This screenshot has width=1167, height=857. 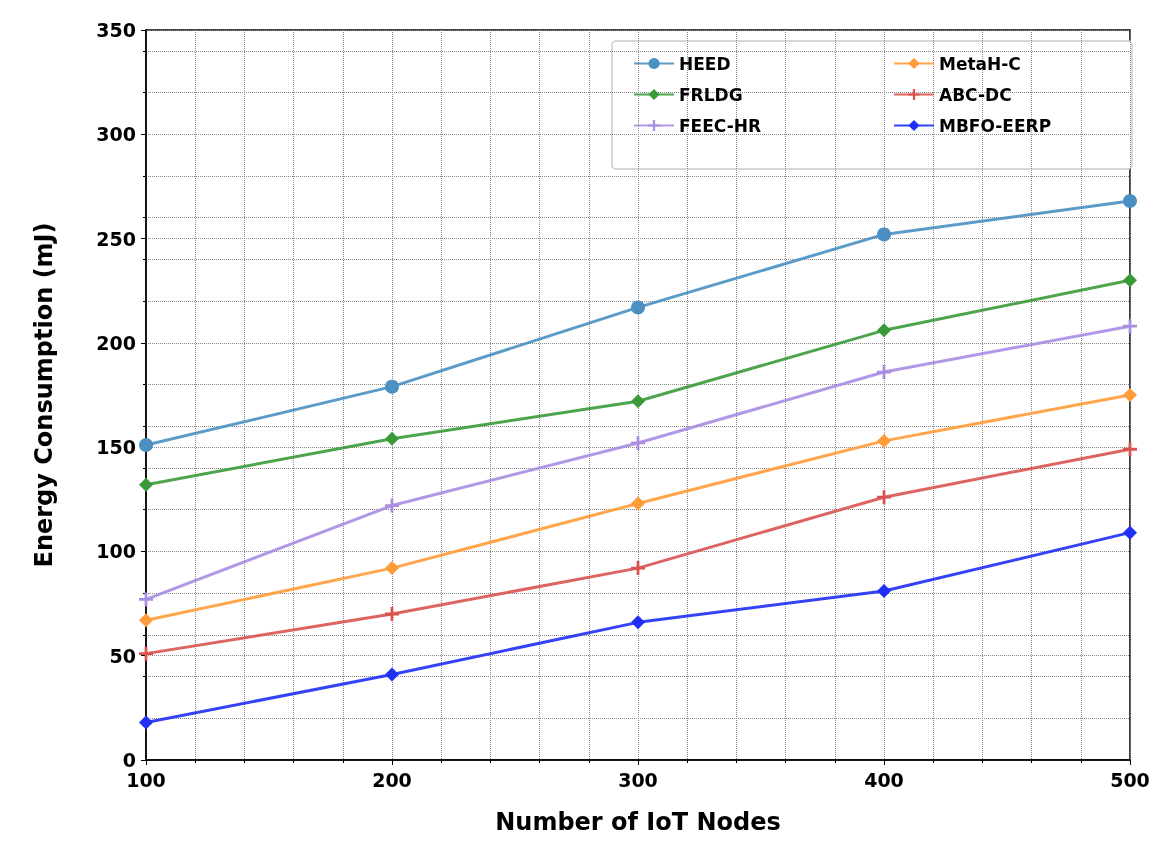 What do you see at coordinates (116, 342) in the screenshot?
I see `y-tick-label: 200` at bounding box center [116, 342].